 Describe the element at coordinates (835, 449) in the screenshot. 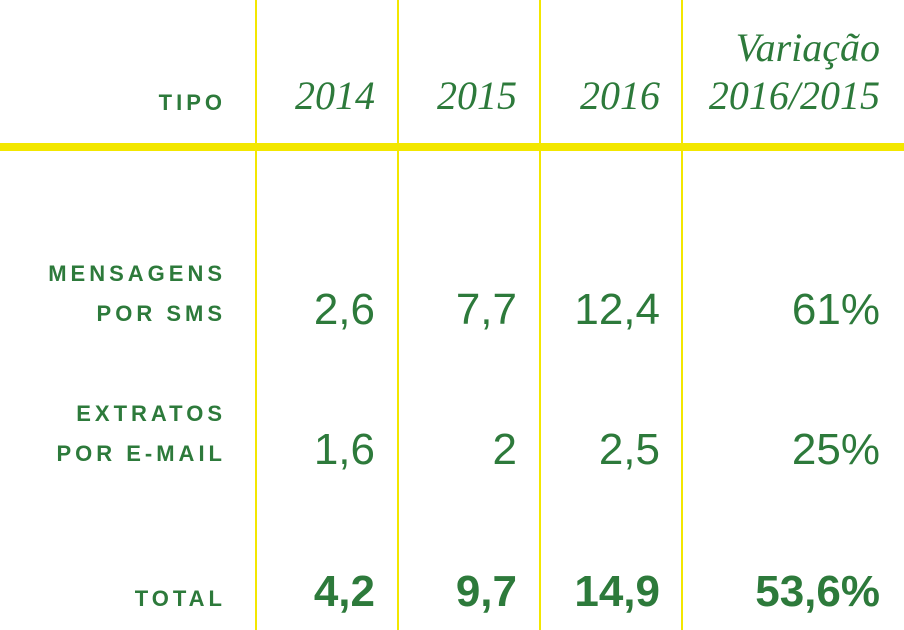

I see `cell-variation: 25%` at that location.